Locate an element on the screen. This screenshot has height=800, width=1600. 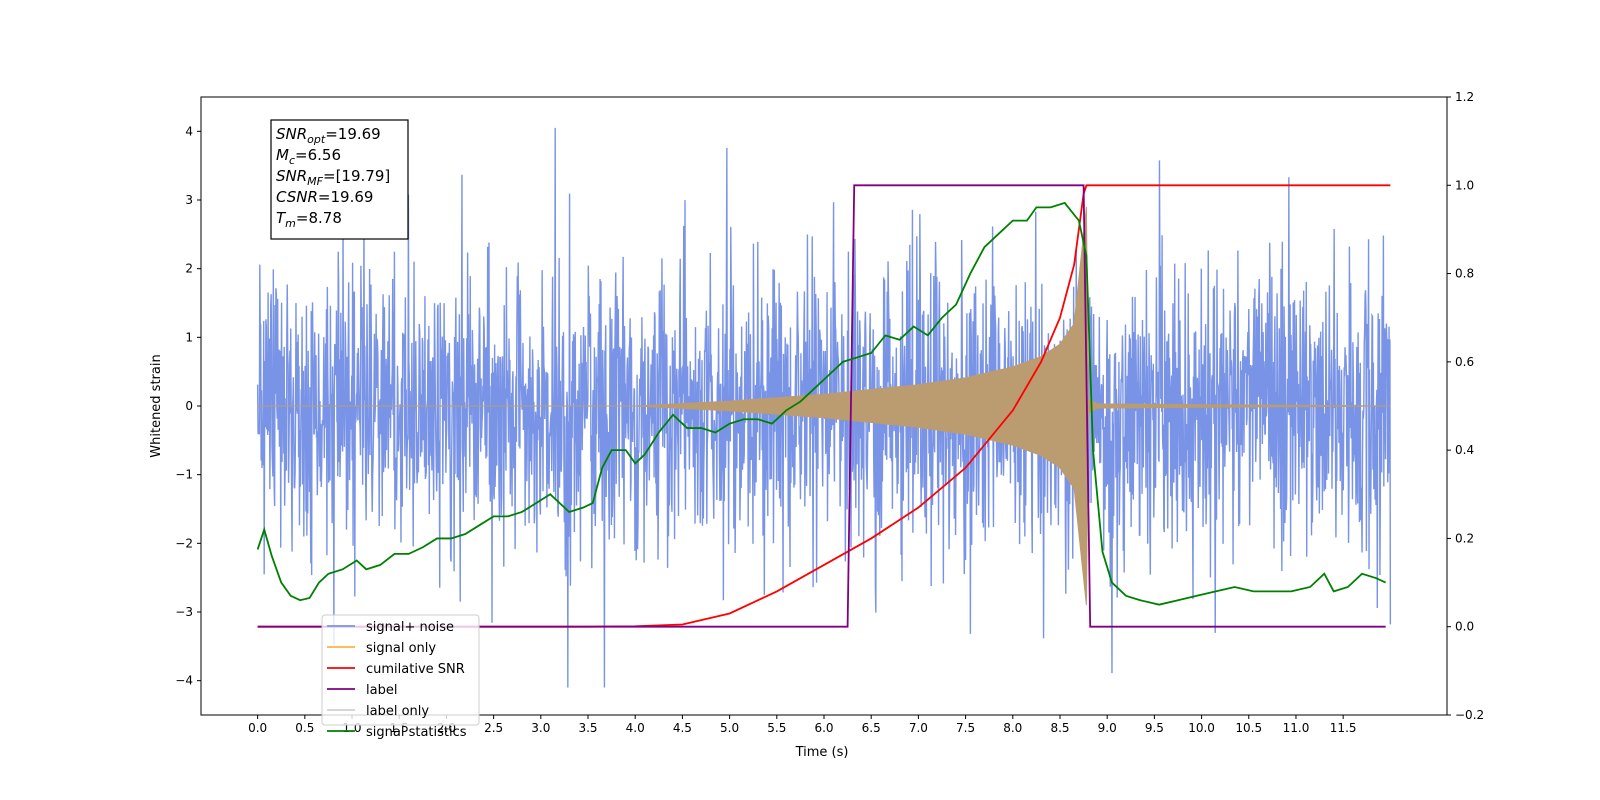
x-axis-label: Time (s) is located at coordinates (822, 752).